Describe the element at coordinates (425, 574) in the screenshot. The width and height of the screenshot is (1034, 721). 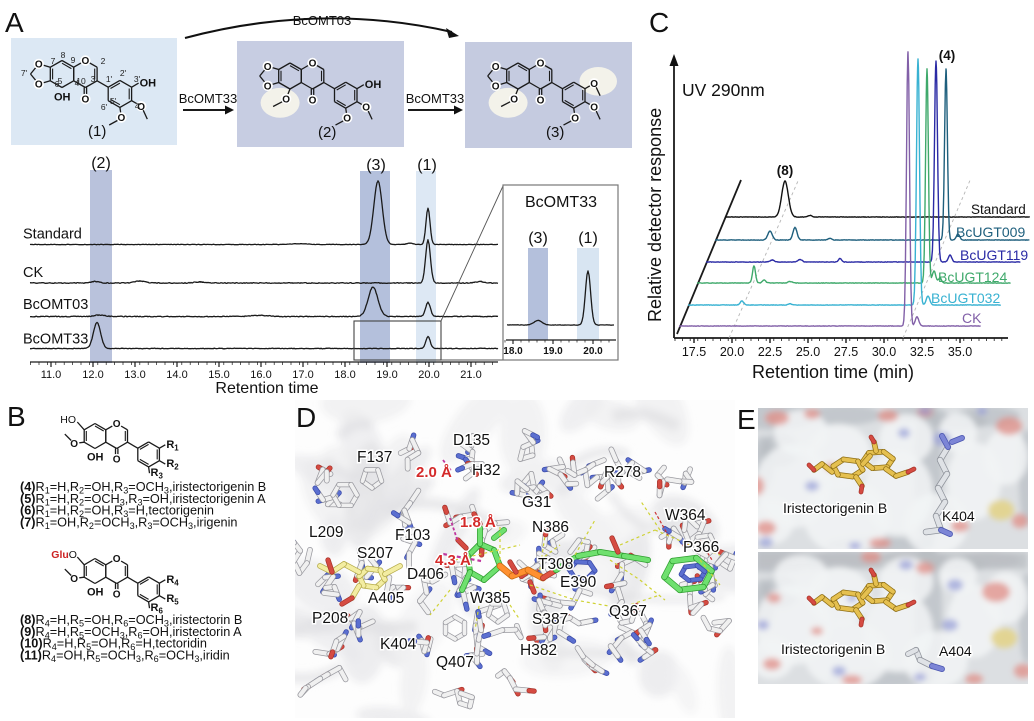
I see `svg-text: D406` at that location.